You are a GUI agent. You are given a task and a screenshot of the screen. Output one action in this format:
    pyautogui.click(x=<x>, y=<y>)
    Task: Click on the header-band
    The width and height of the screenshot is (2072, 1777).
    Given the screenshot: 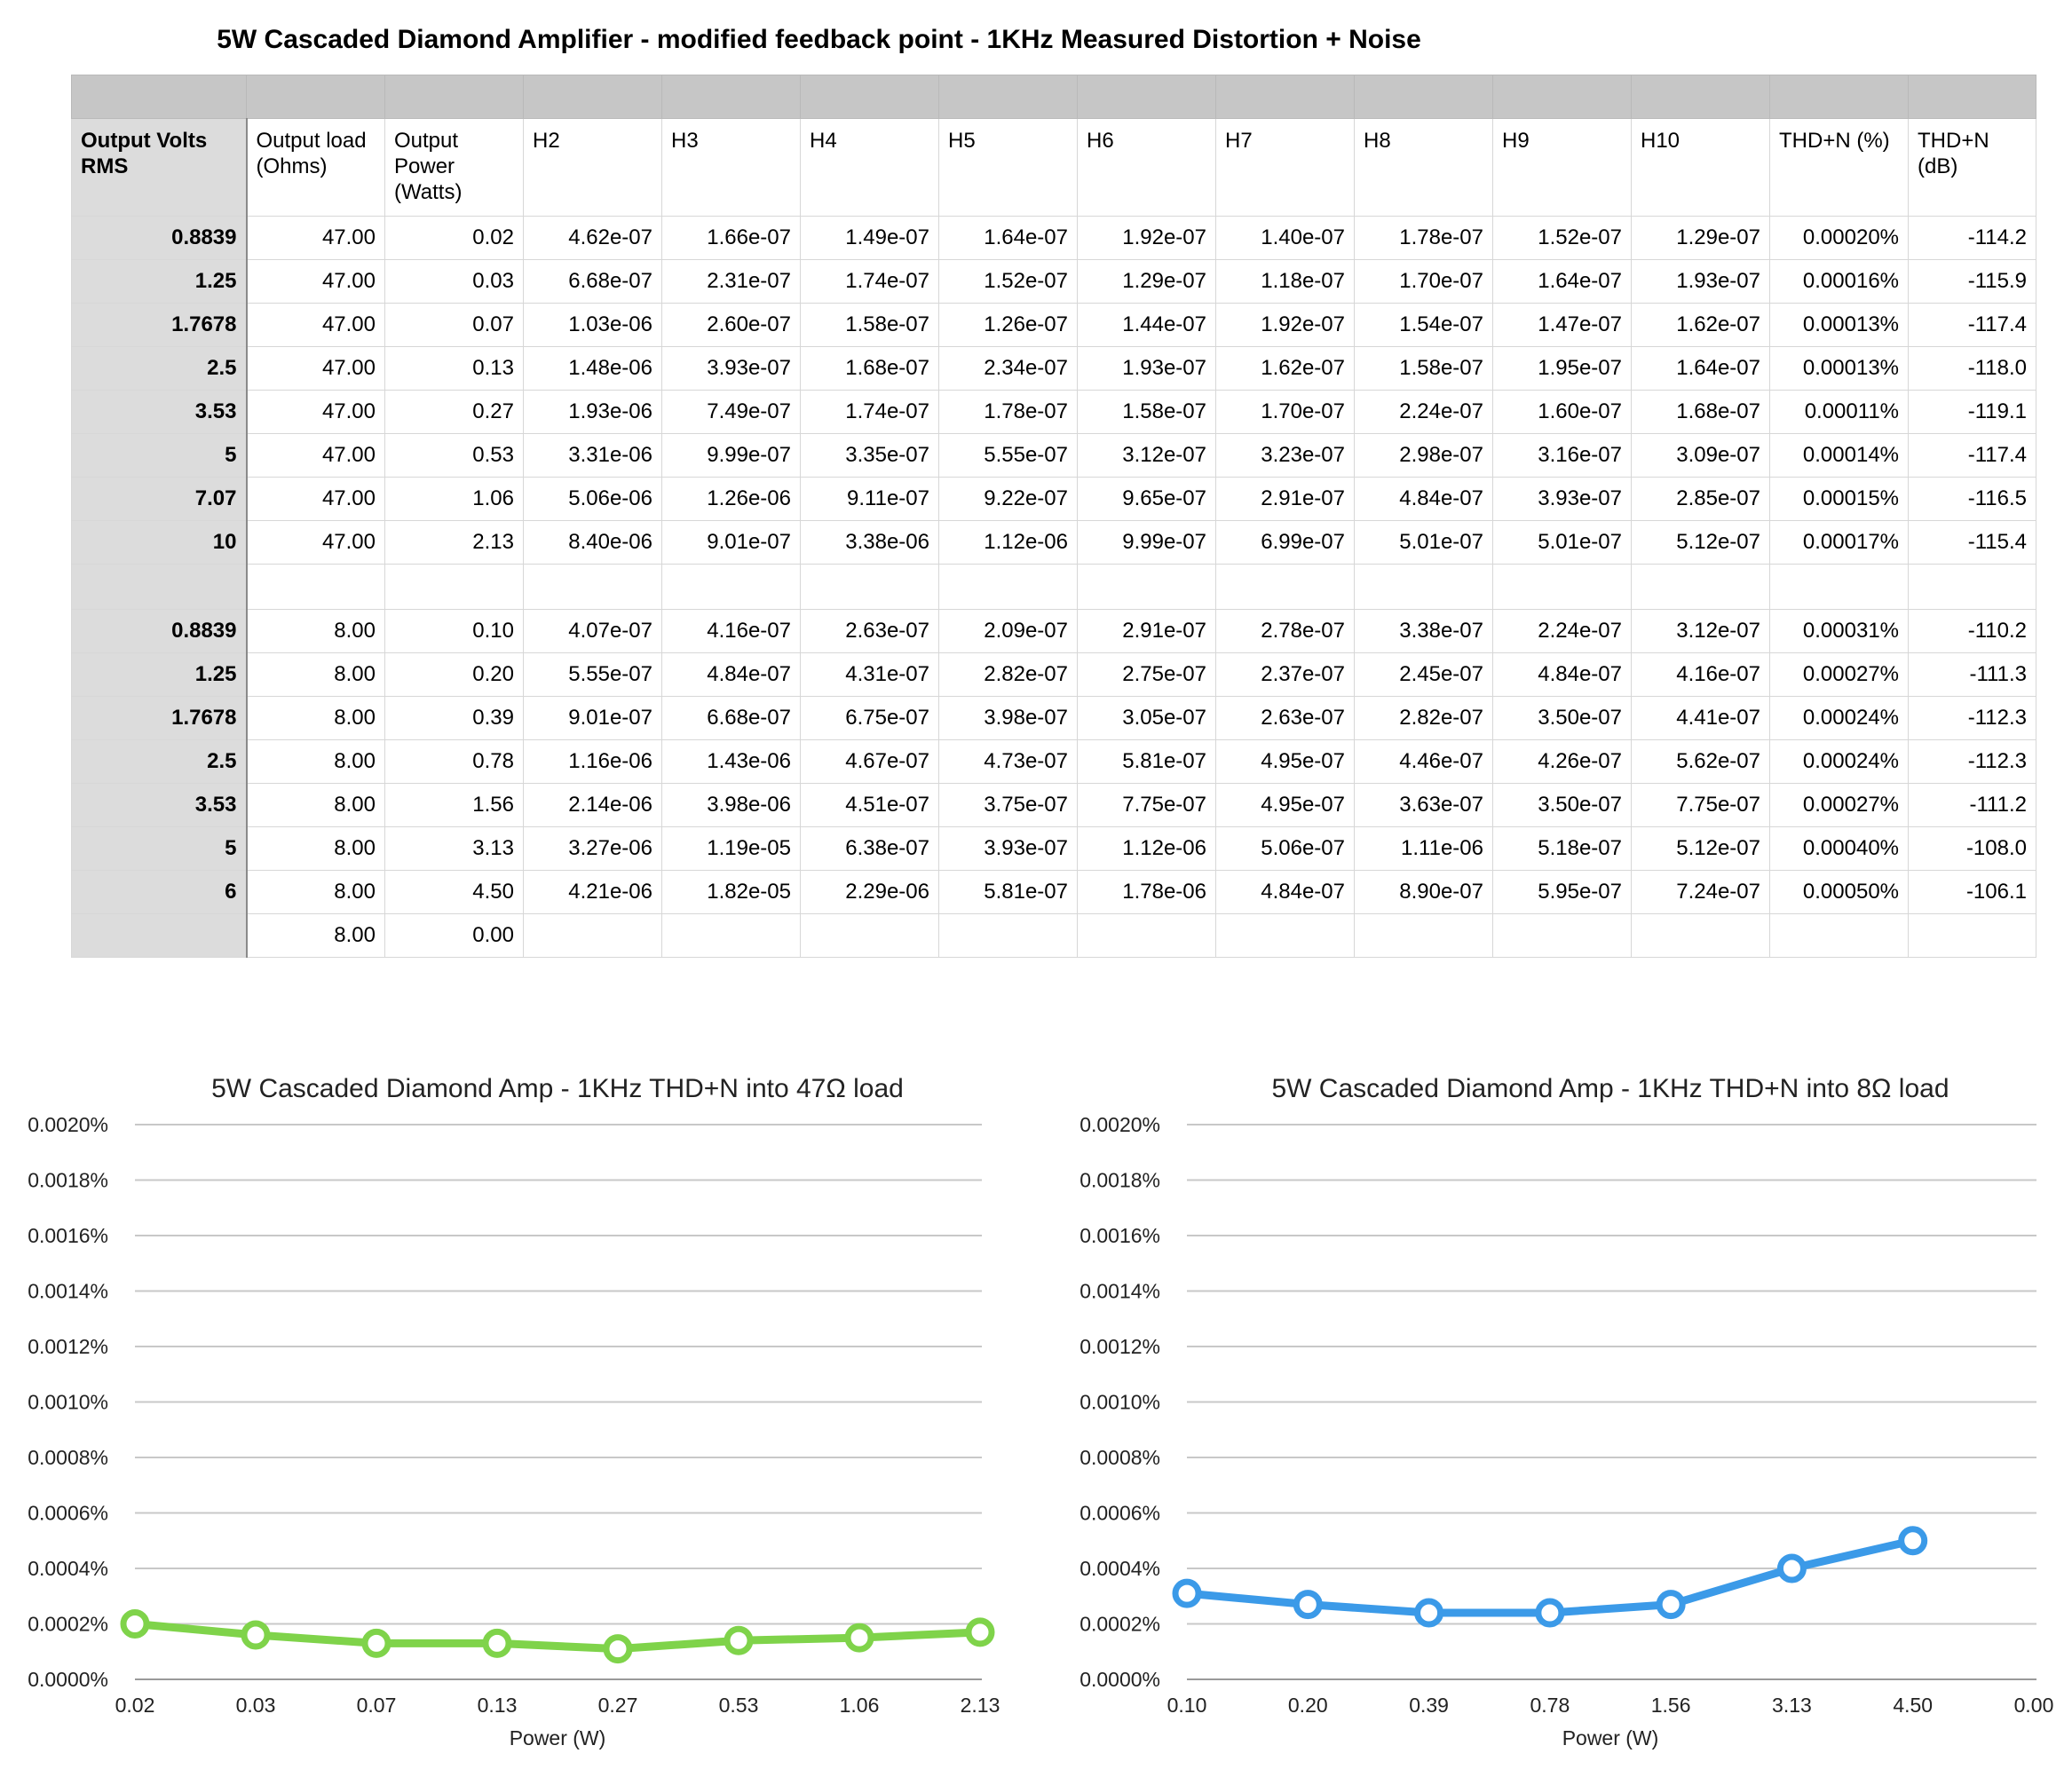 What is the action you would take?
    pyautogui.click(x=1054, y=97)
    